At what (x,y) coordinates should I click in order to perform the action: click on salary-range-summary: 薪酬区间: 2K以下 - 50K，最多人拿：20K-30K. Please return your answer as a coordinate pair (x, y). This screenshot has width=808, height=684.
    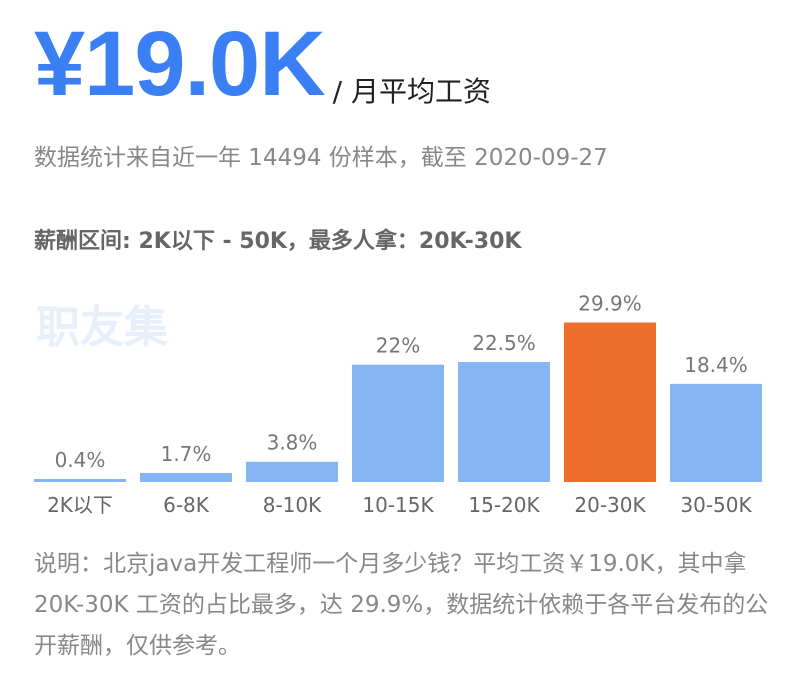
    Looking at the image, I should click on (278, 241).